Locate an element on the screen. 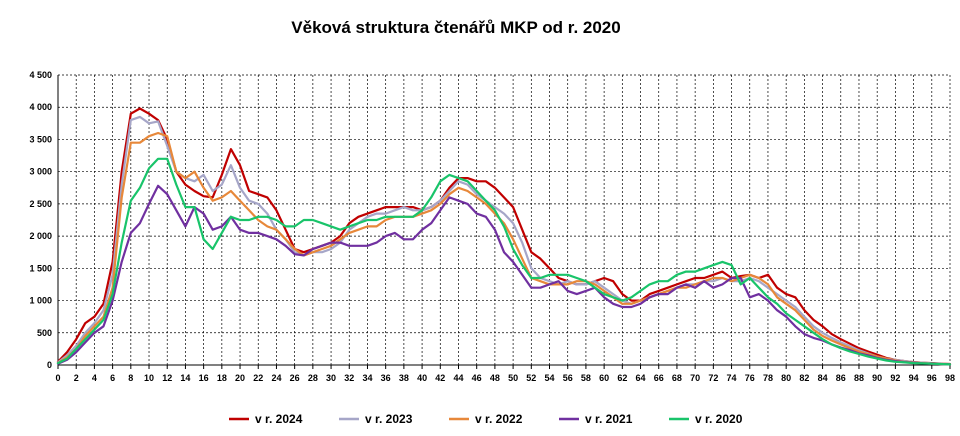 Image resolution: width=960 pixels, height=436 pixels. legend-item: v r. 2022 is located at coordinates (486, 419).